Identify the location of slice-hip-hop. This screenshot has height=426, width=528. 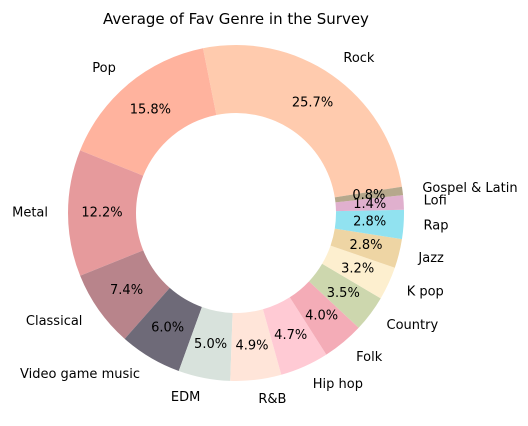
(294, 336).